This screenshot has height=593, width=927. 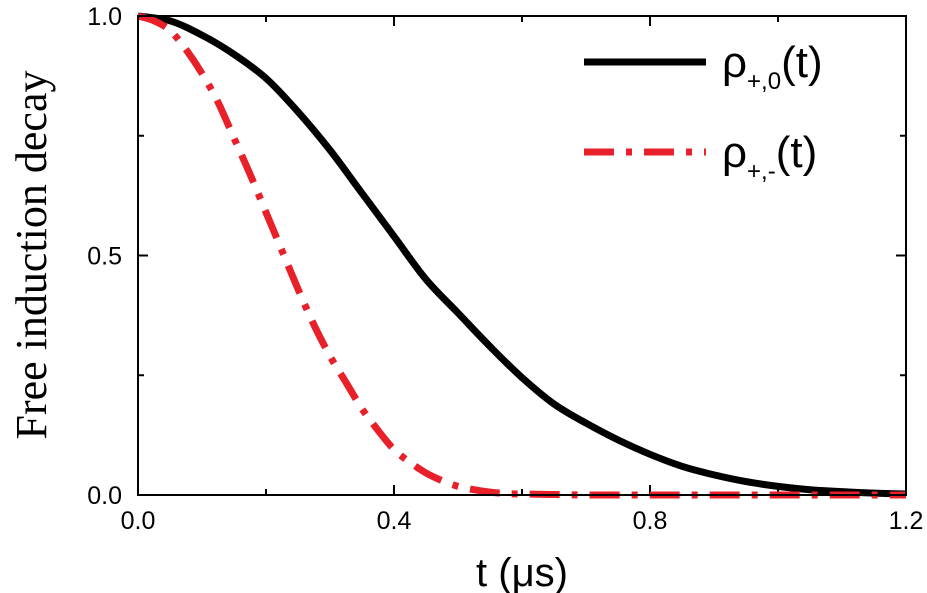 What do you see at coordinates (31, 255) in the screenshot?
I see `y-axis-title: Free induction decay` at bounding box center [31, 255].